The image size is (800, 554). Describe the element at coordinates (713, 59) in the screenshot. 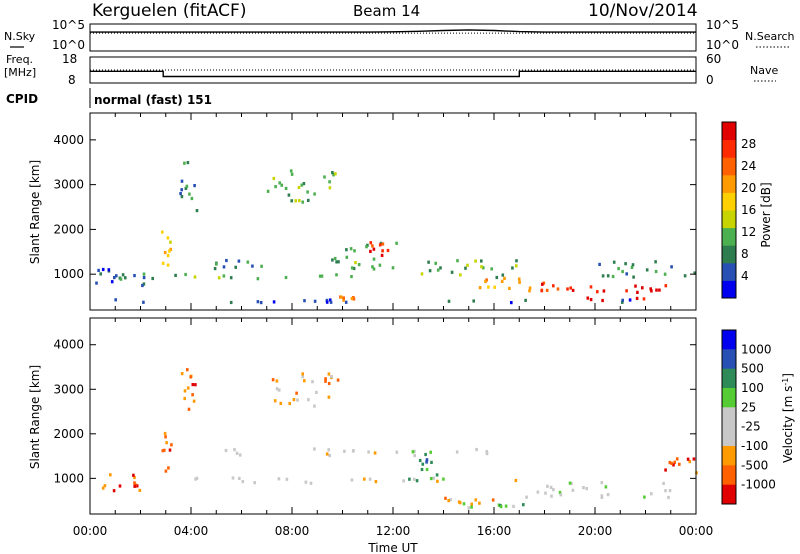

I see `freq-right-top-label: 60` at that location.